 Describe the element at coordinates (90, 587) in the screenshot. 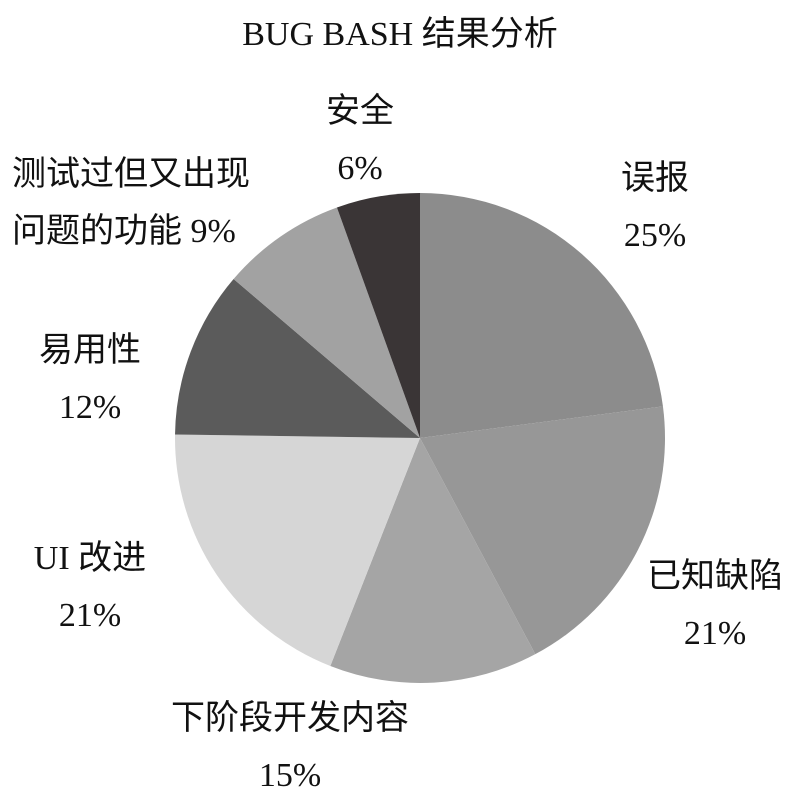

I see `slice-label: UI 改进 21%` at that location.